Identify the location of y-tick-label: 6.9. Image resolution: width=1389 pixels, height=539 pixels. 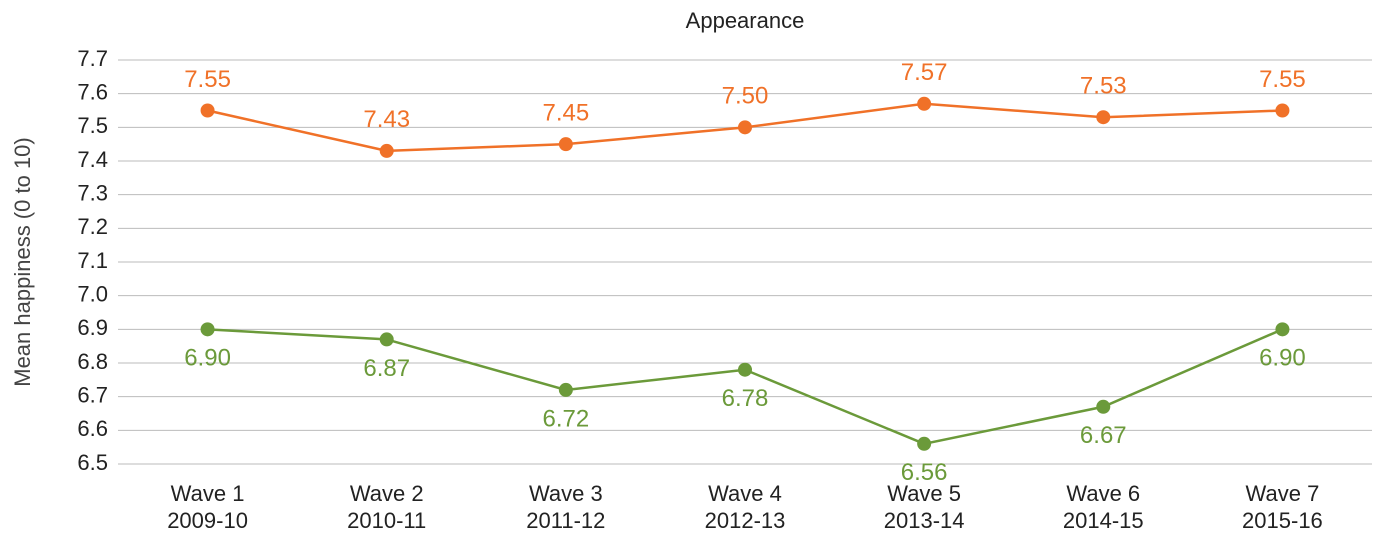
(92, 327).